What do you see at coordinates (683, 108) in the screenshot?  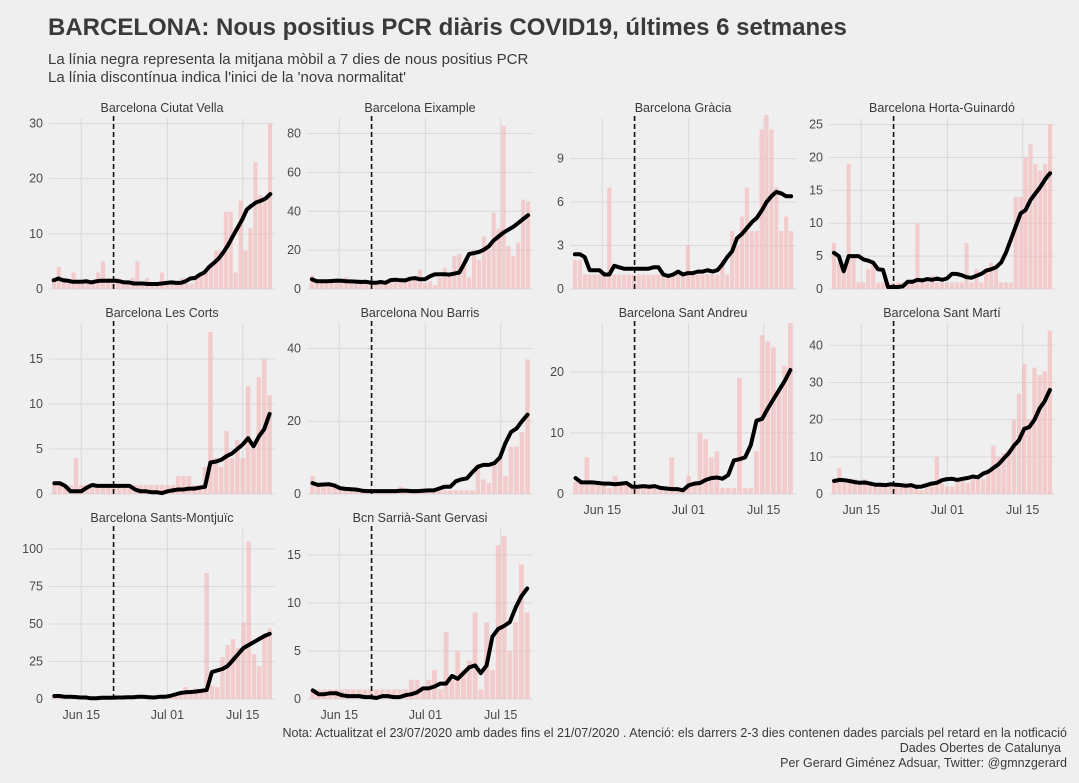 I see `panel-title: Barcelona Gràcia` at bounding box center [683, 108].